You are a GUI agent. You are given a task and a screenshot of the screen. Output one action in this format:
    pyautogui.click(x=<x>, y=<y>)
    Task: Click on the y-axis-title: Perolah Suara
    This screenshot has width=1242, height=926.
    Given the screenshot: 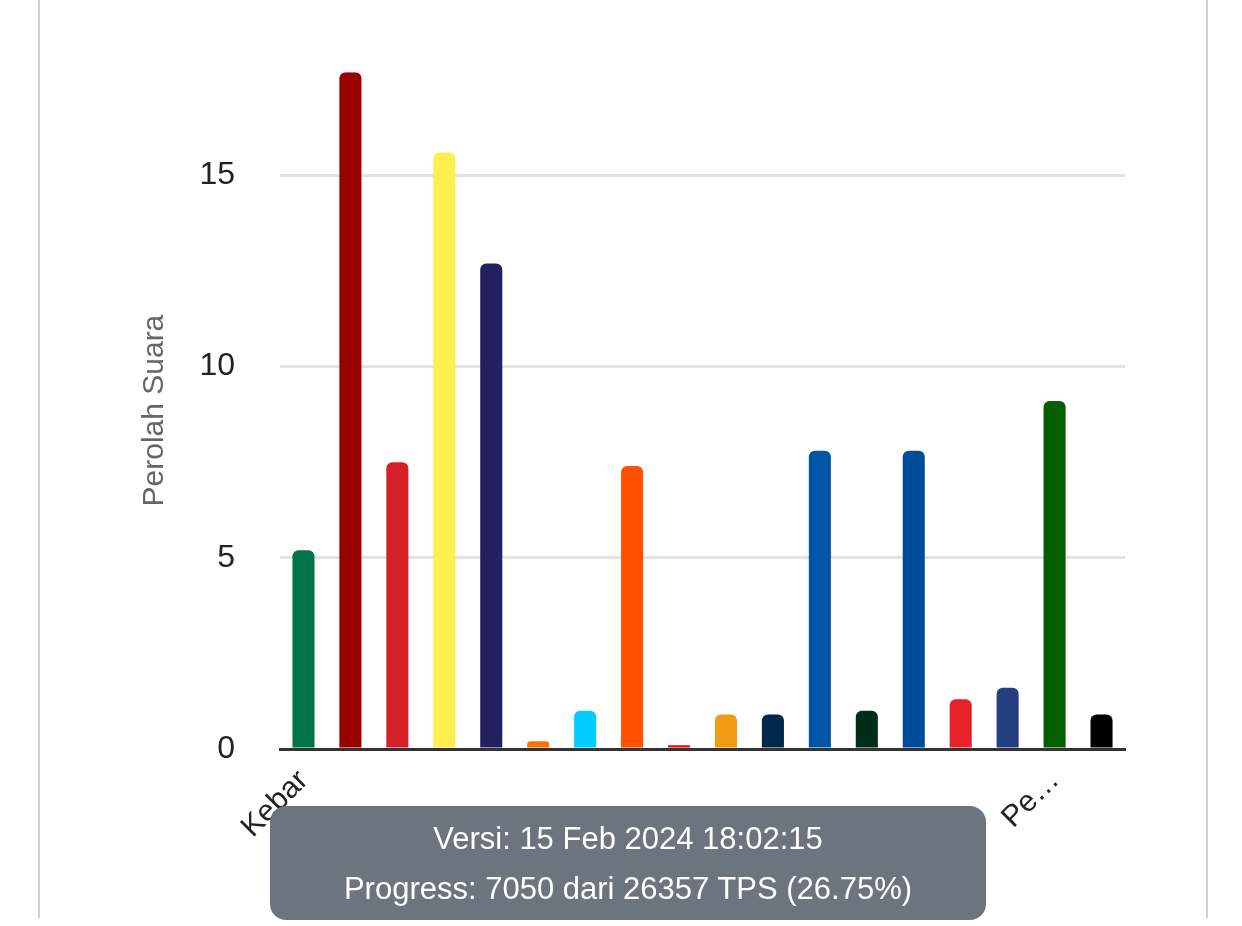 What is the action you would take?
    pyautogui.click(x=153, y=410)
    